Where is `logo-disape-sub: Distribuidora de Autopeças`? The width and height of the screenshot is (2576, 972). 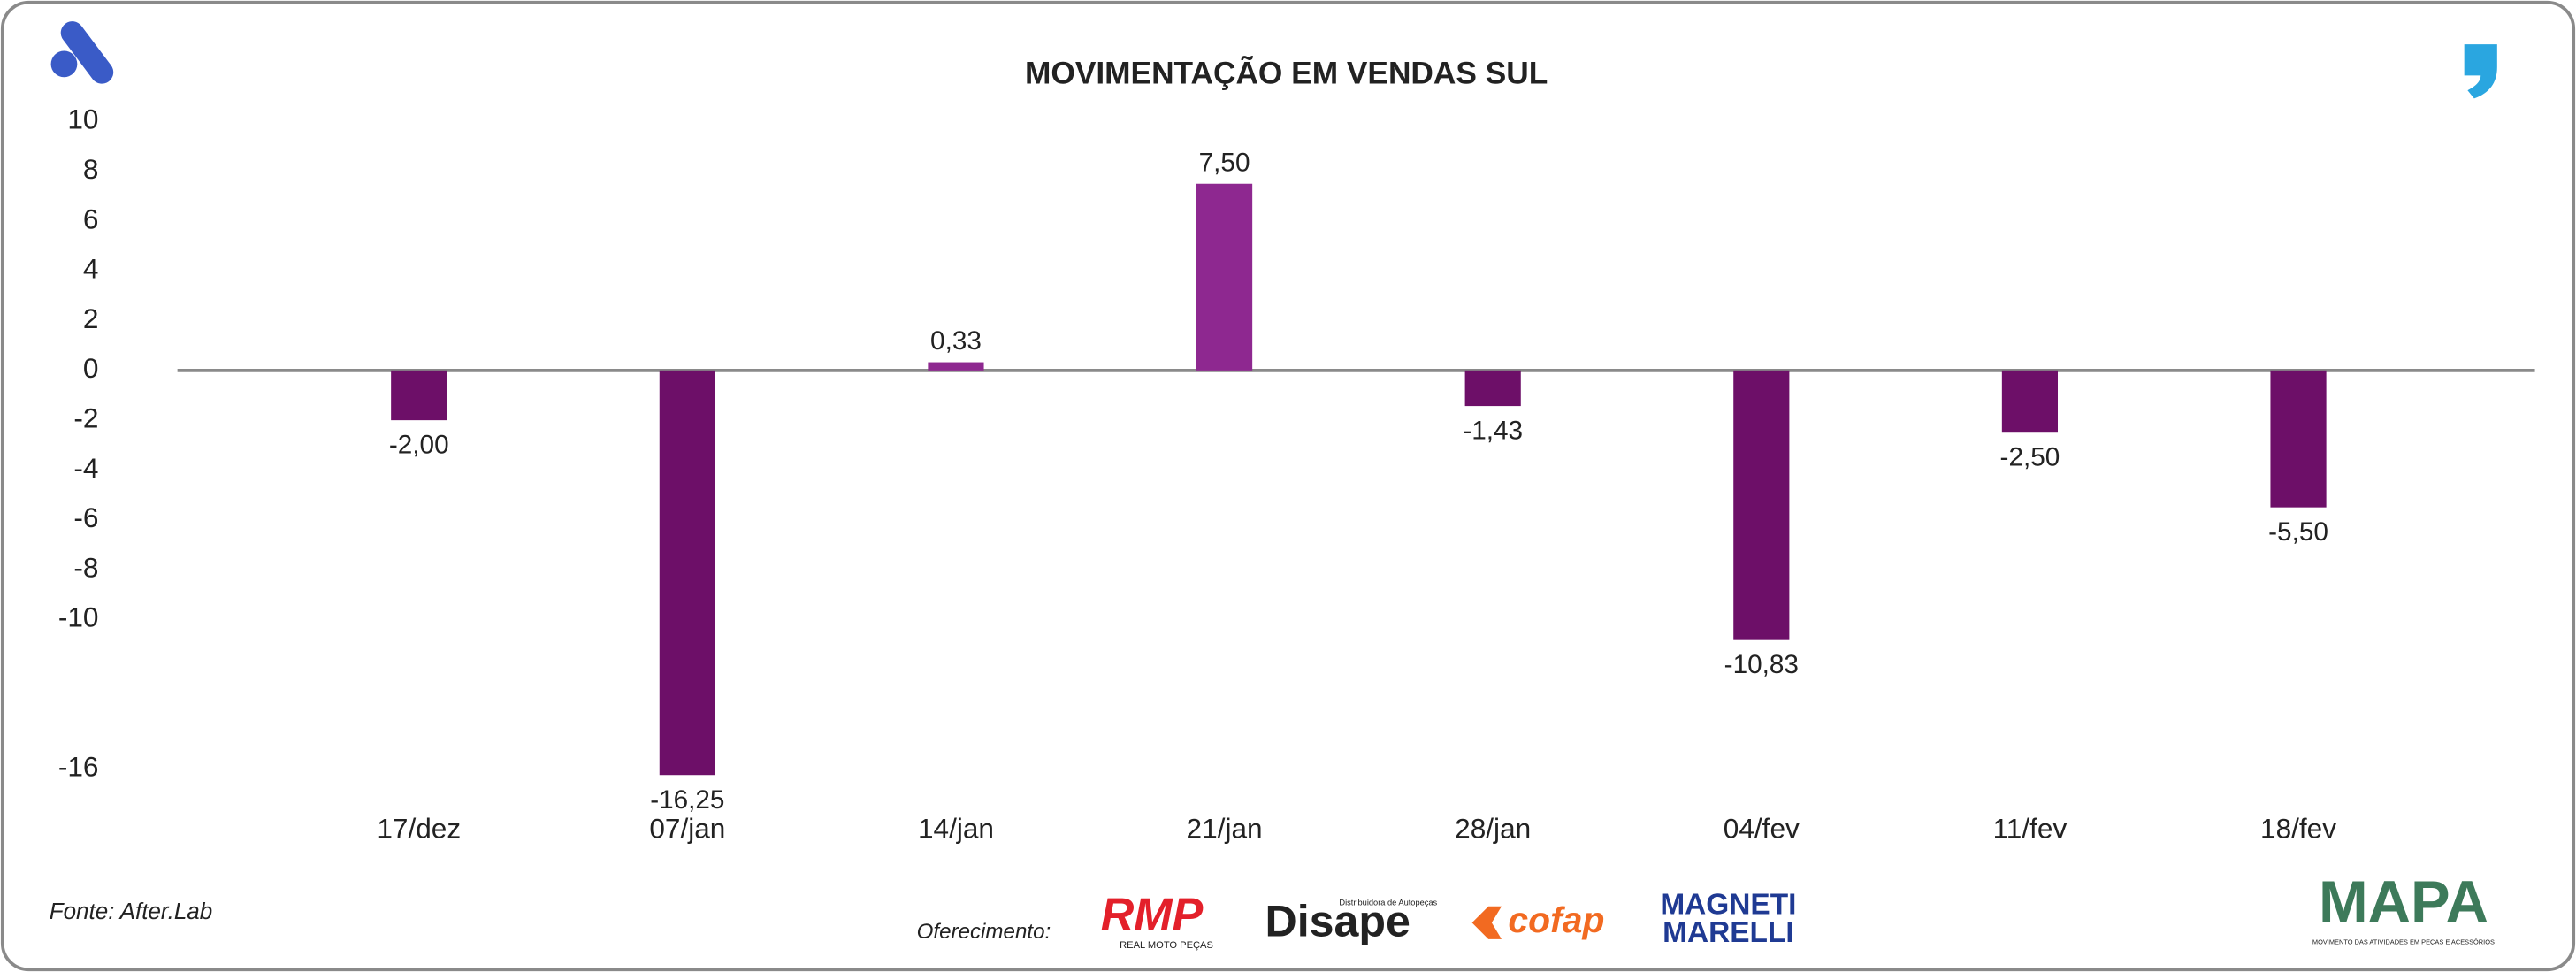
logo-disape-sub: Distribuidora de Autopeças is located at coordinates (1388, 902).